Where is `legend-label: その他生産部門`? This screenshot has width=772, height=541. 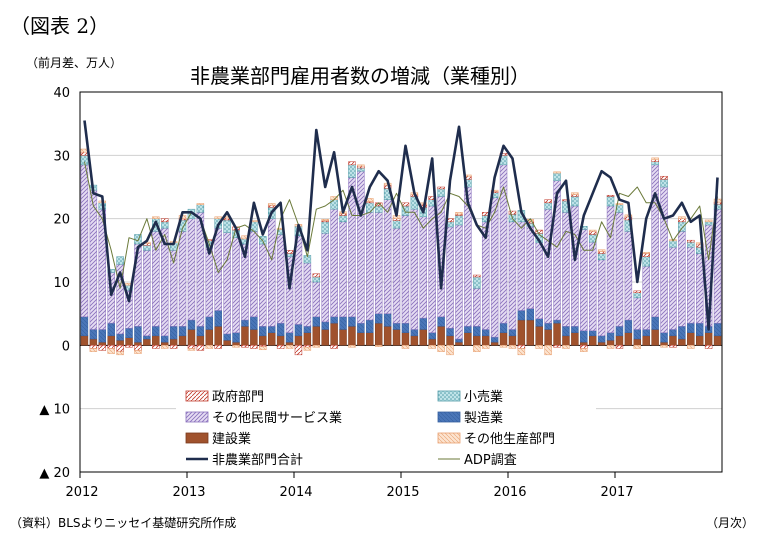
legend-label: その他生産部門 is located at coordinates (509, 439).